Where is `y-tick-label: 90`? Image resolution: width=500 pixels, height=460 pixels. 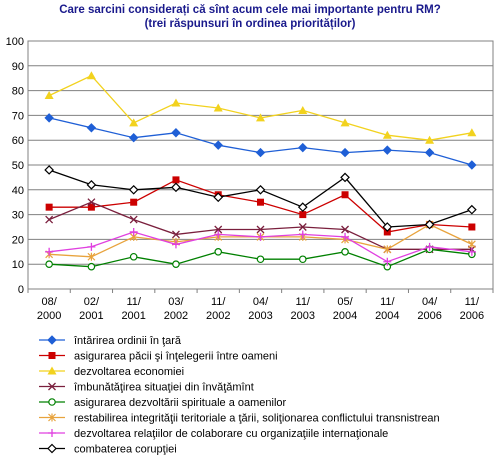 y-tick-label: 90 is located at coordinates (18, 67).